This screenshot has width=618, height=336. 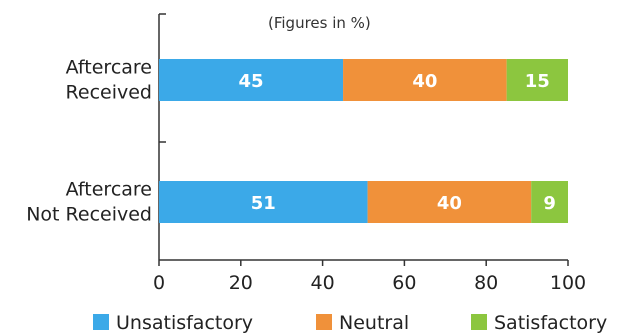 I want to click on x-tick-label: 100, so click(x=568, y=283).